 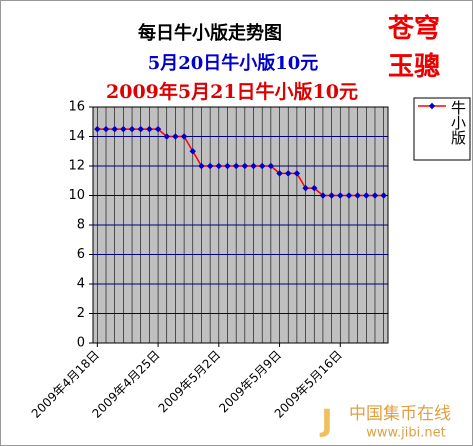 I want to click on annotation: 2009年5月21日牛小版10元, so click(x=232, y=91).